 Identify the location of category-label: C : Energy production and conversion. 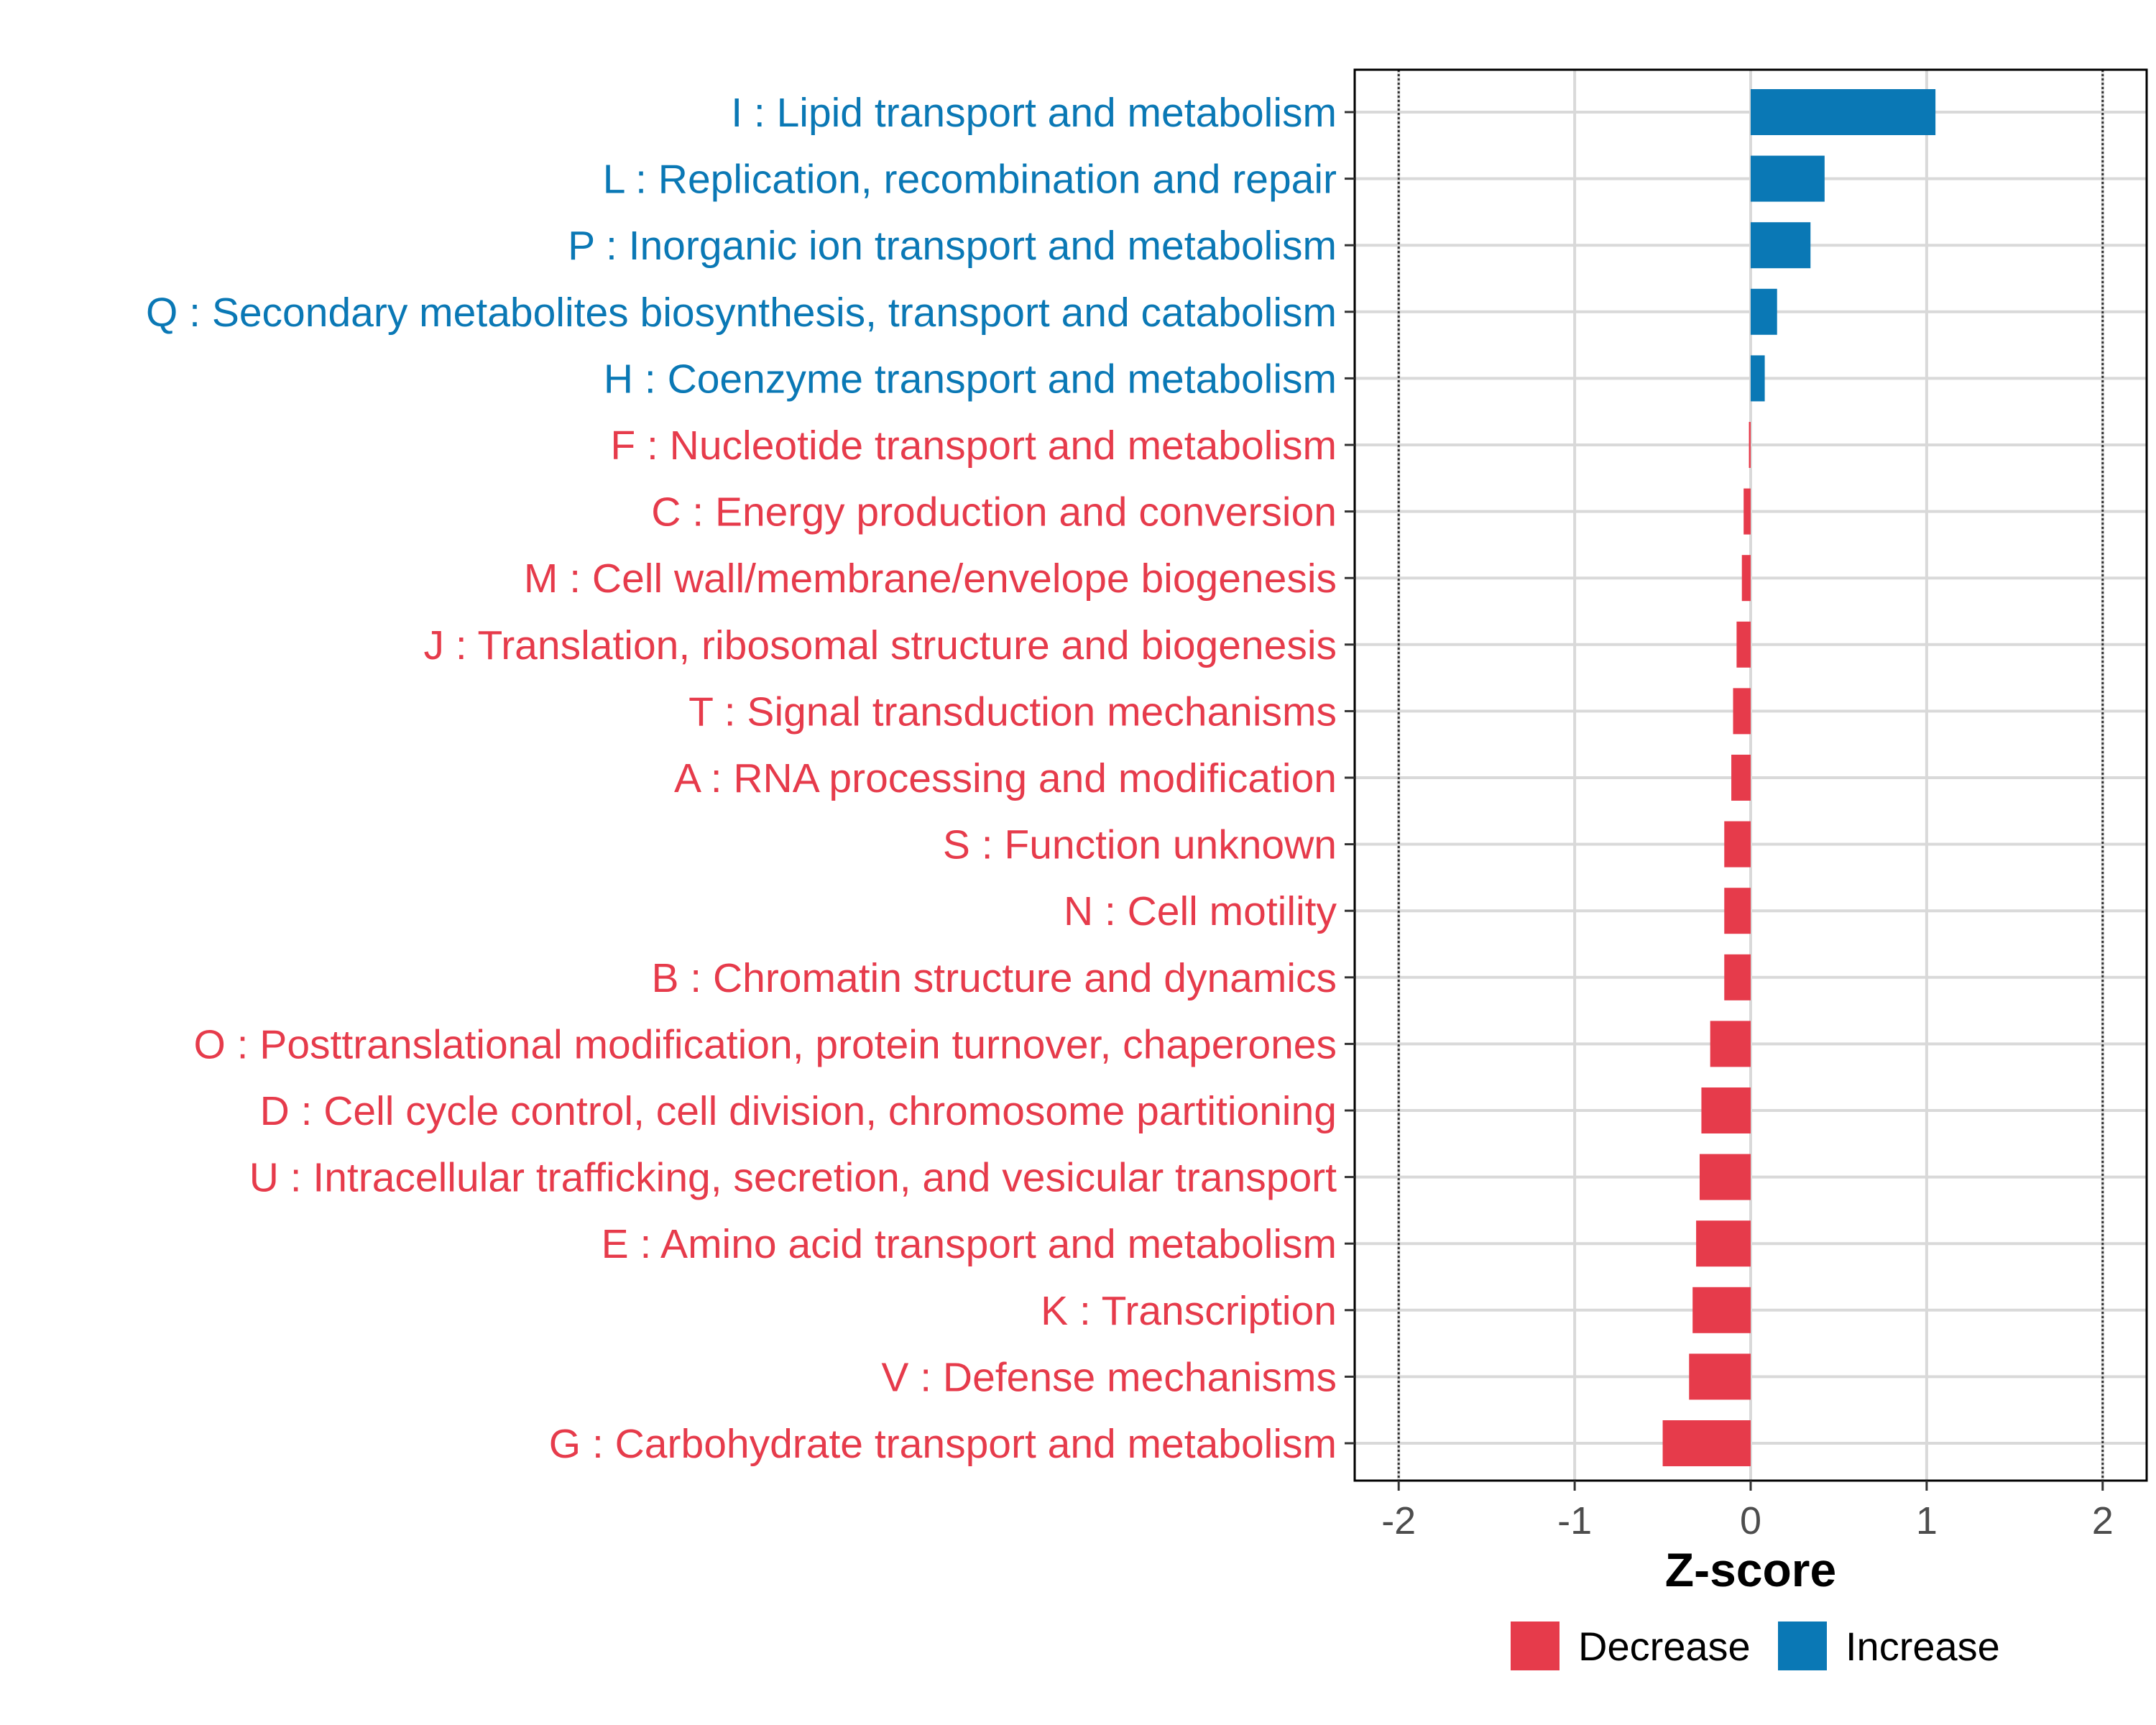
(994, 512).